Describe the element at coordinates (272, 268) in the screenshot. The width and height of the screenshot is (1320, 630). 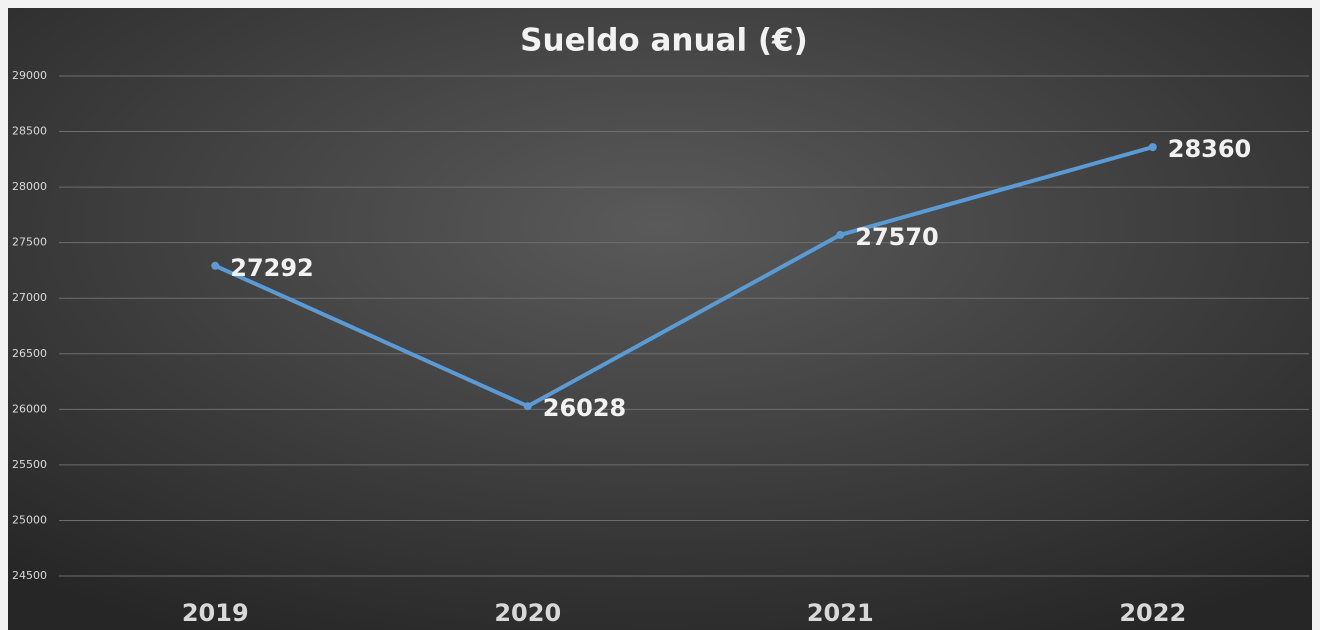
I see `data-label: 27292` at that location.